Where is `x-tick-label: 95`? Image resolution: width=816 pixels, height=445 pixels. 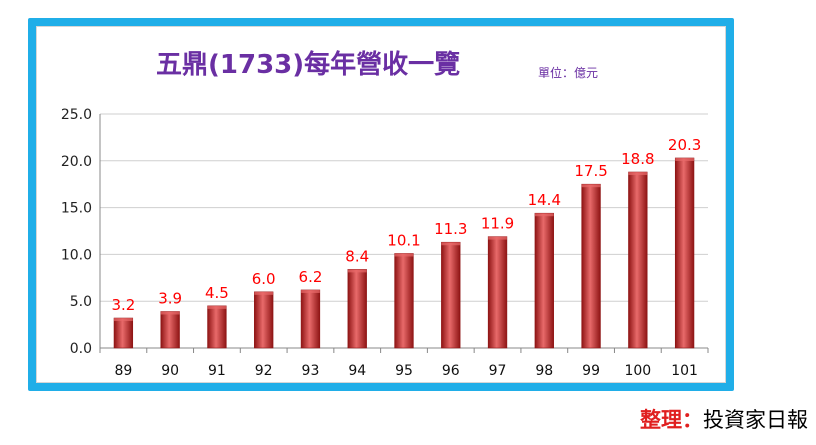 x-tick-label: 95 is located at coordinates (404, 371).